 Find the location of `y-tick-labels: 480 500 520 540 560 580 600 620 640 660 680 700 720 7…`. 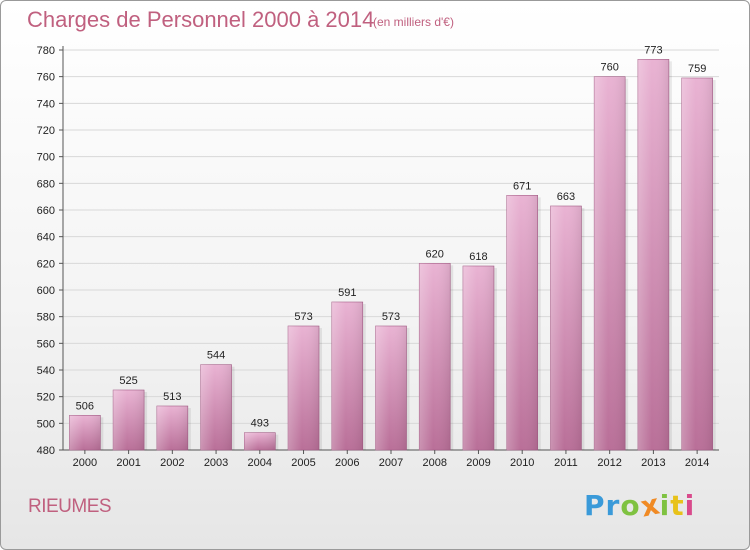

y-tick-labels: 480 500 520 540 560 580 600 620 640 660 680 700 720 7… is located at coordinates (46, 251).